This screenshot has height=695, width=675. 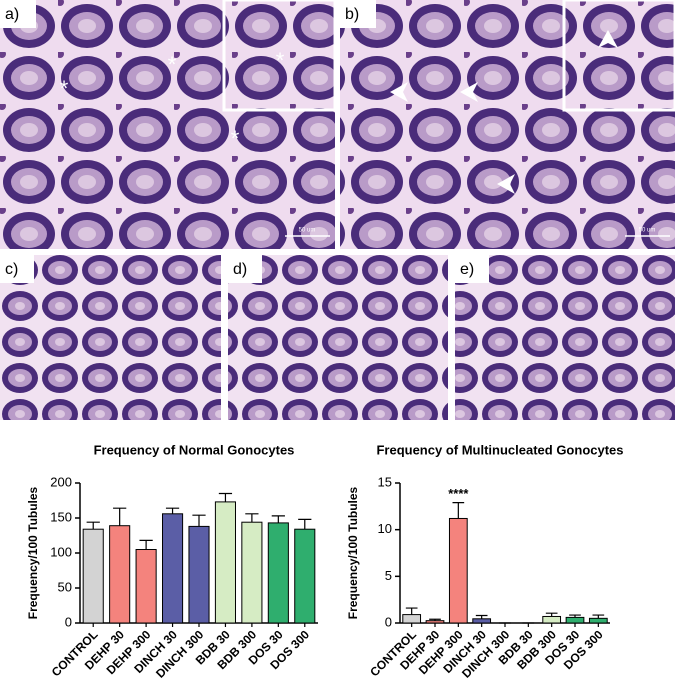 I want to click on inset-a, so click(x=279, y=56).